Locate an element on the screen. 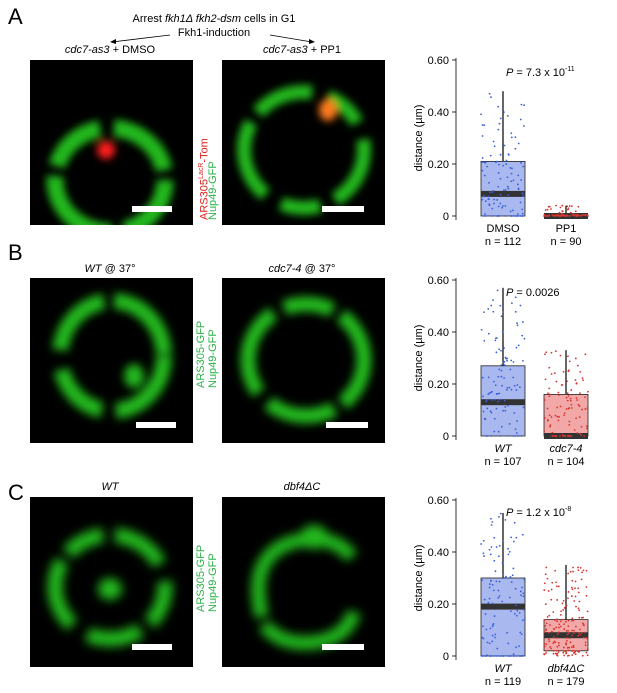 The width and height of the screenshot is (617, 693). header-arrows is located at coordinates (212, 39).